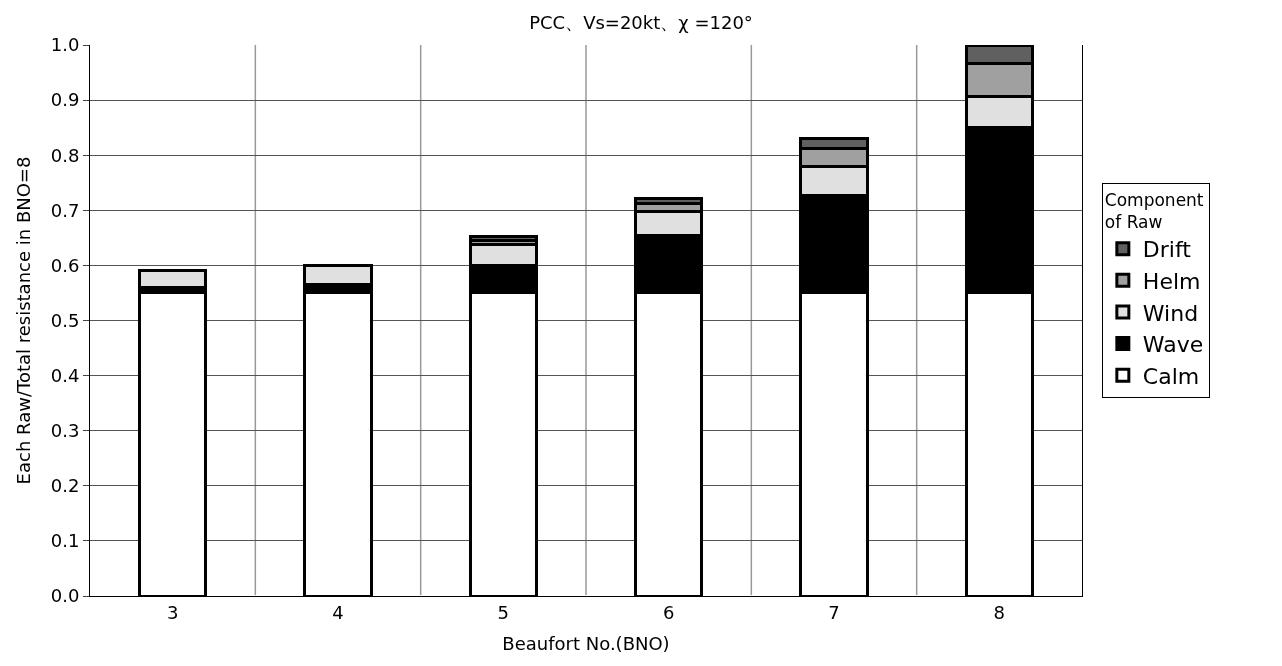  Describe the element at coordinates (65, 486) in the screenshot. I see `y-tick-label: 0.2` at that location.